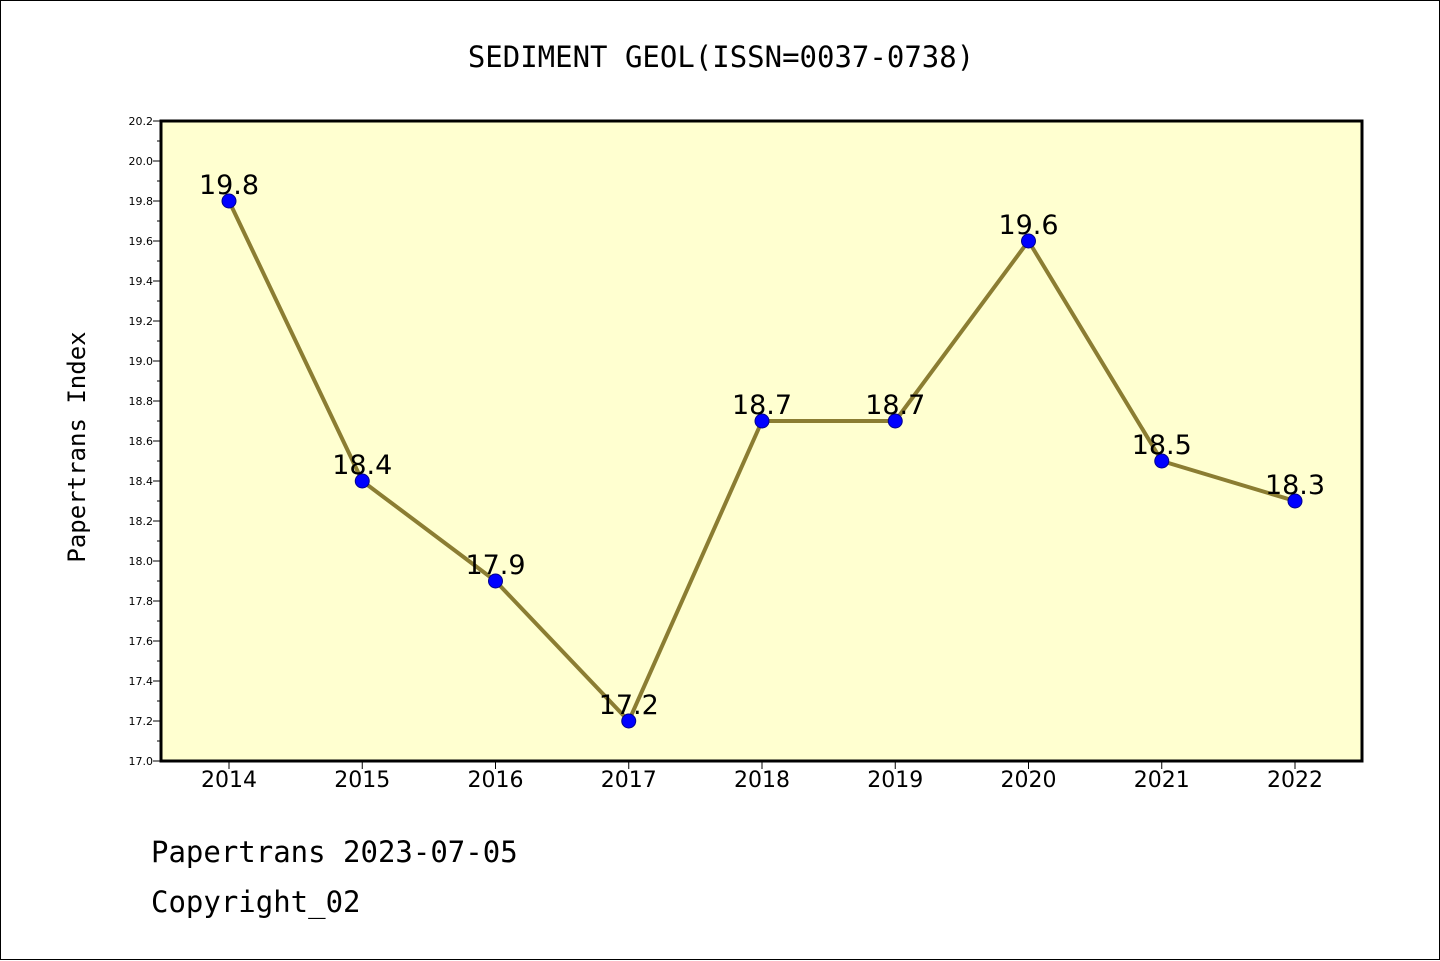 The width and height of the screenshot is (1440, 961). Describe the element at coordinates (77, 446) in the screenshot. I see `y-axis-label: Papertrans Index` at that location.